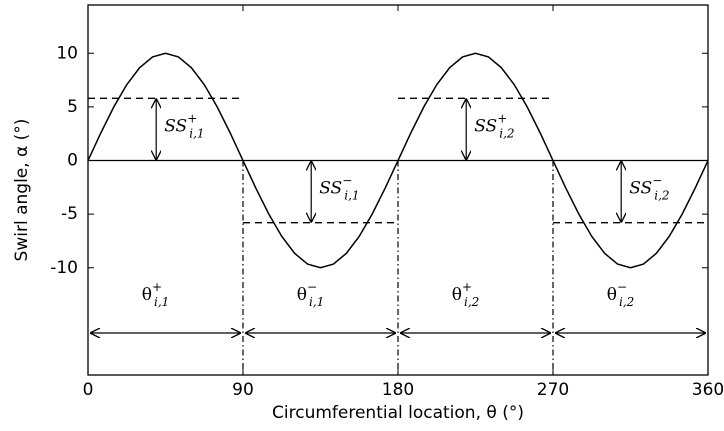 The image size is (724, 431). I want to click on theta-label: θ− i,1, so click(311, 294).